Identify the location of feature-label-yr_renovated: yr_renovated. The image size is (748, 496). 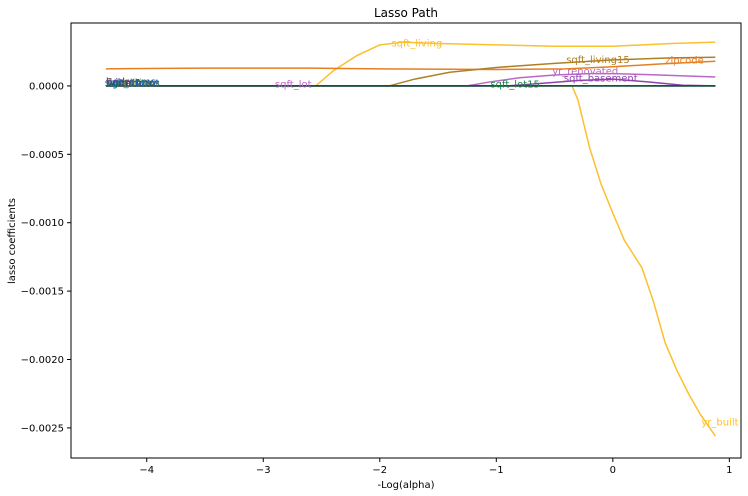
(585, 72).